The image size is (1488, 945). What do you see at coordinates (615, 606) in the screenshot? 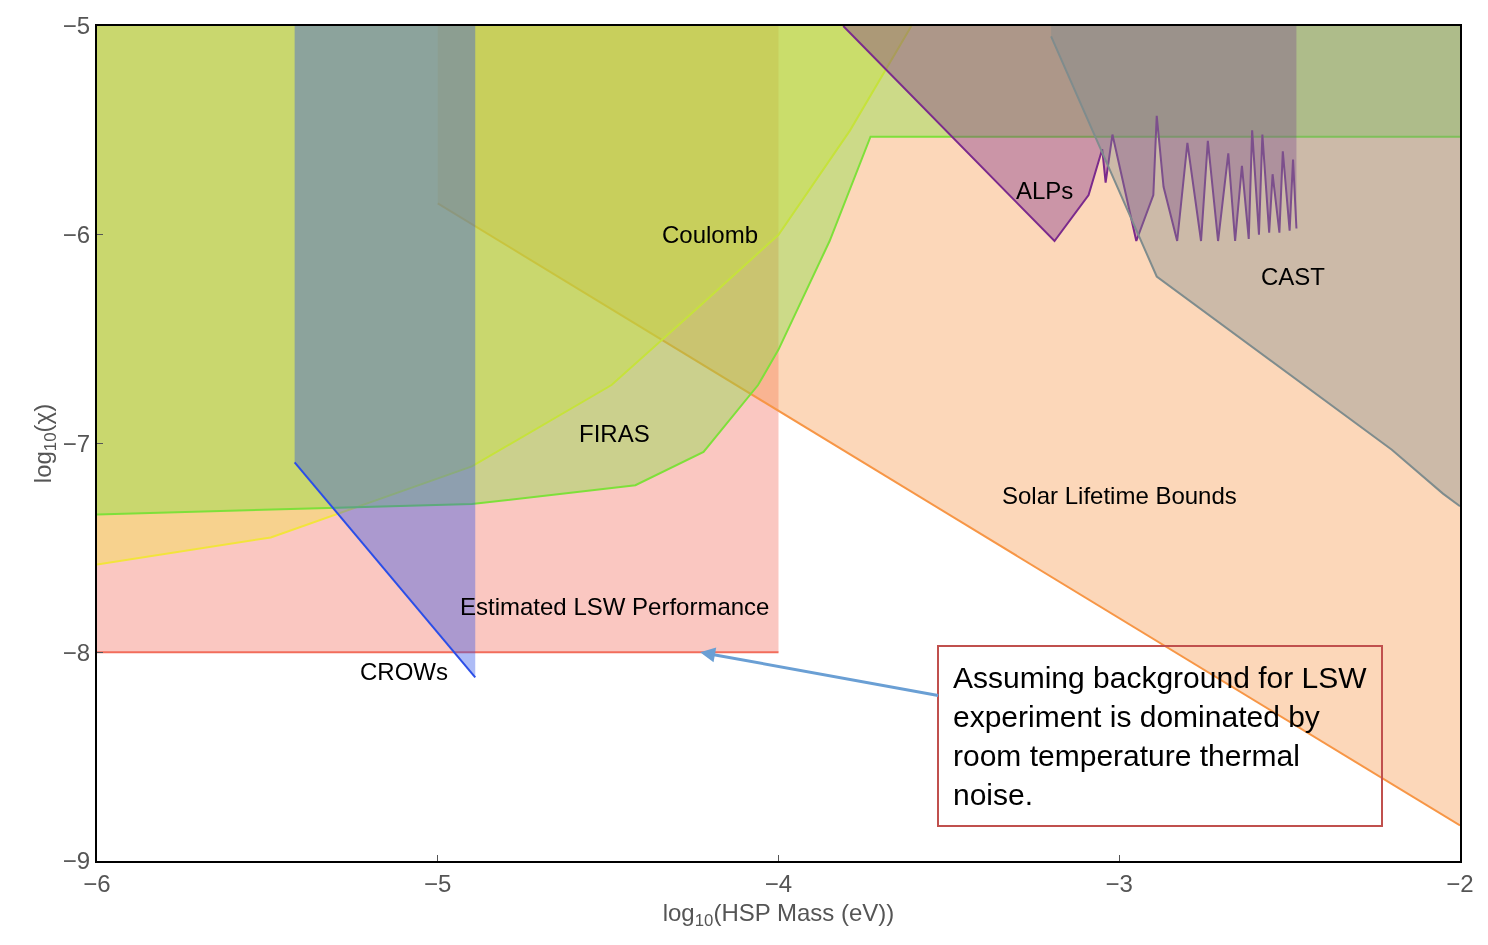
I see `series-label: Estimated LSW Performance` at bounding box center [615, 606].